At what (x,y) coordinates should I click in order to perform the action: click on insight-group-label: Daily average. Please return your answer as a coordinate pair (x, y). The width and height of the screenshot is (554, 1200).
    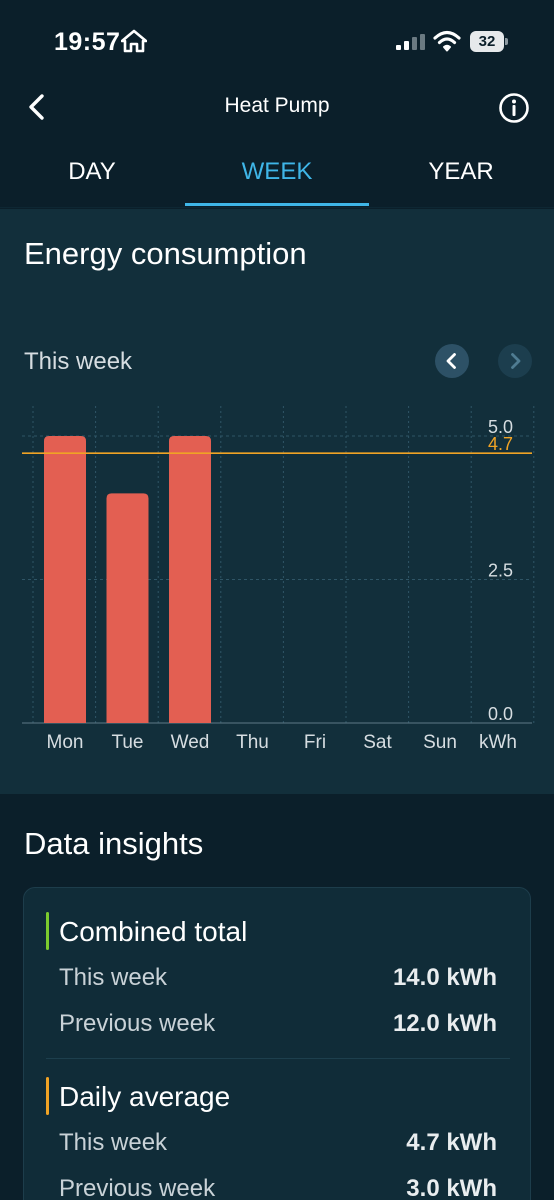
    Looking at the image, I should click on (145, 1096).